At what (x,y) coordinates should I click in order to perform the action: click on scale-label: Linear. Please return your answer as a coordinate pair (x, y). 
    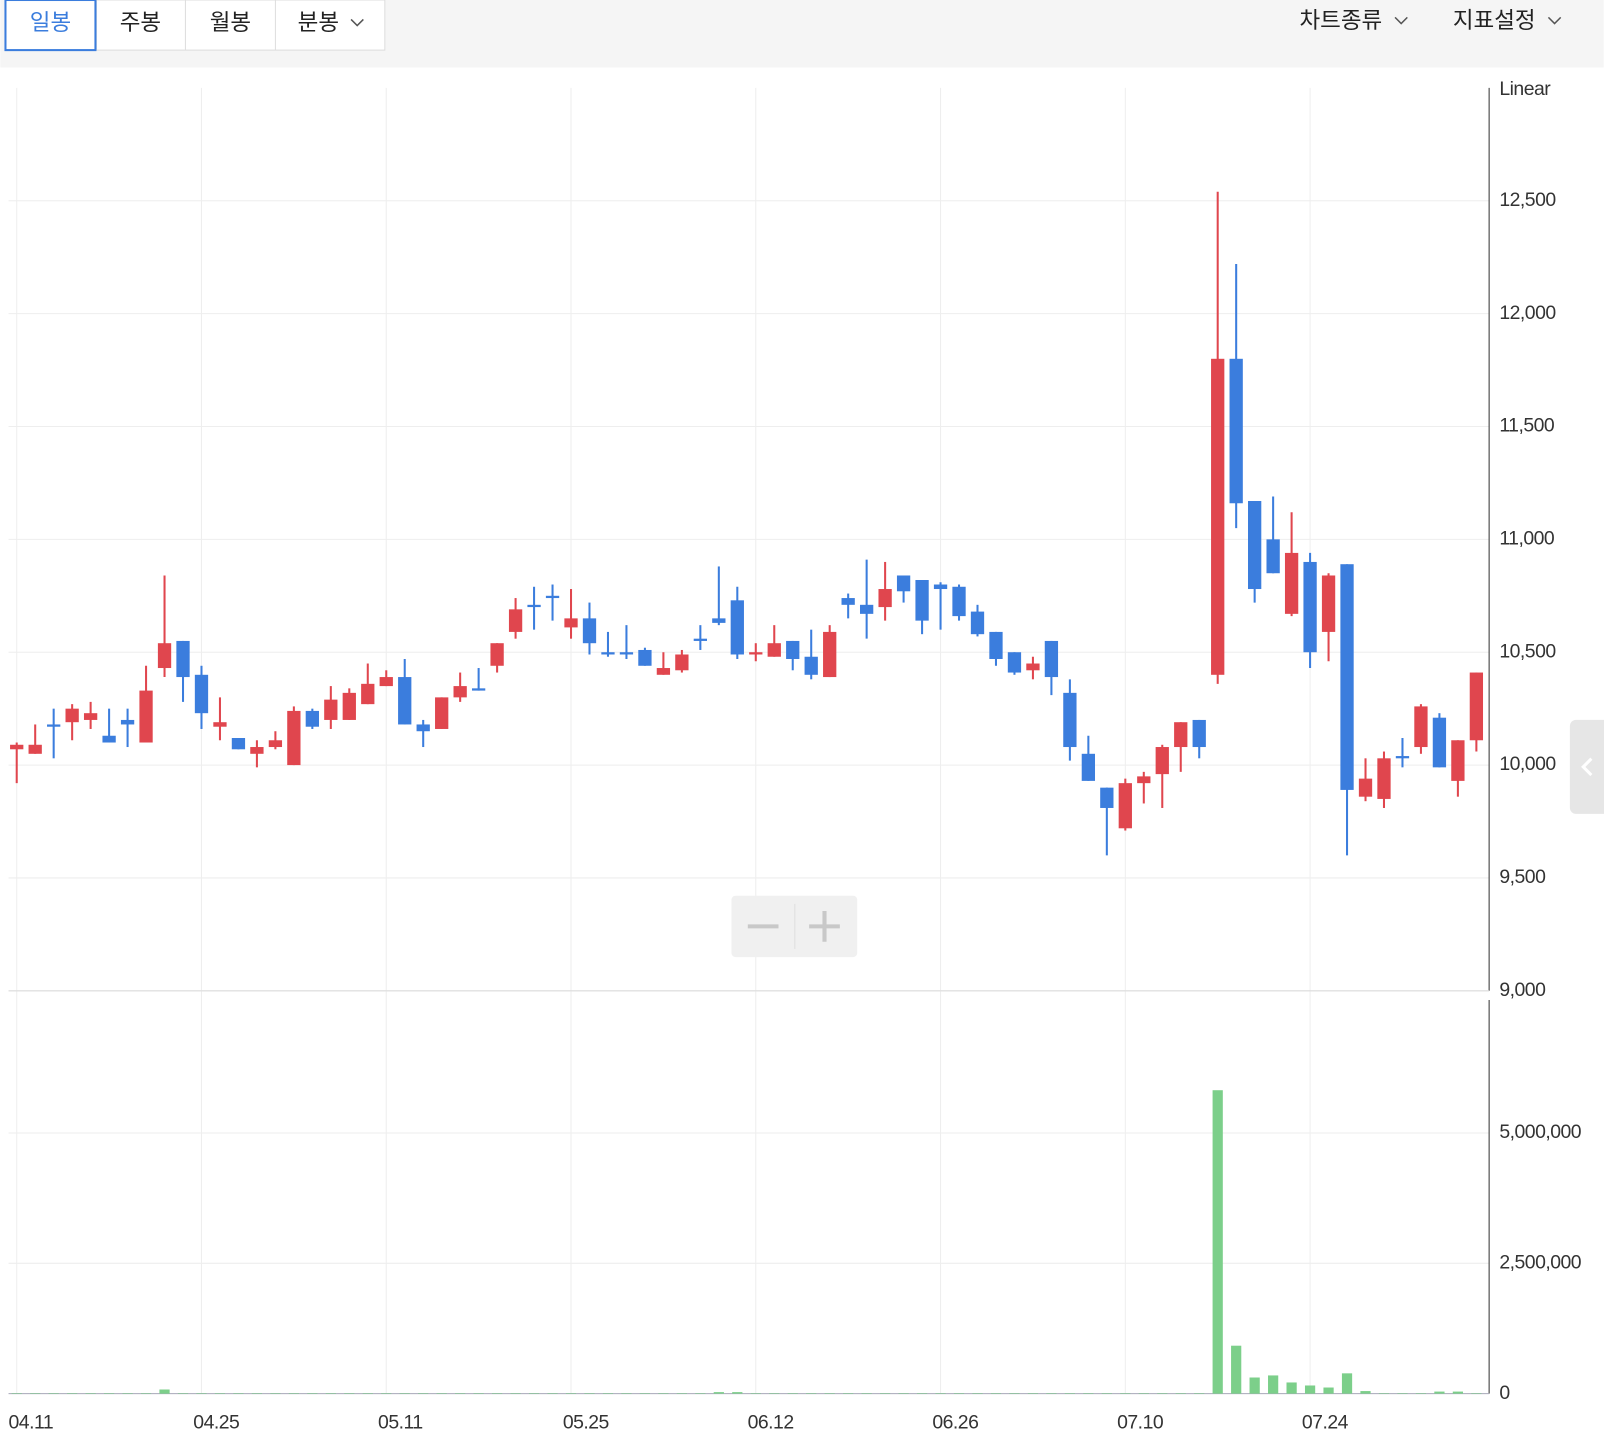
    Looking at the image, I should click on (1525, 89).